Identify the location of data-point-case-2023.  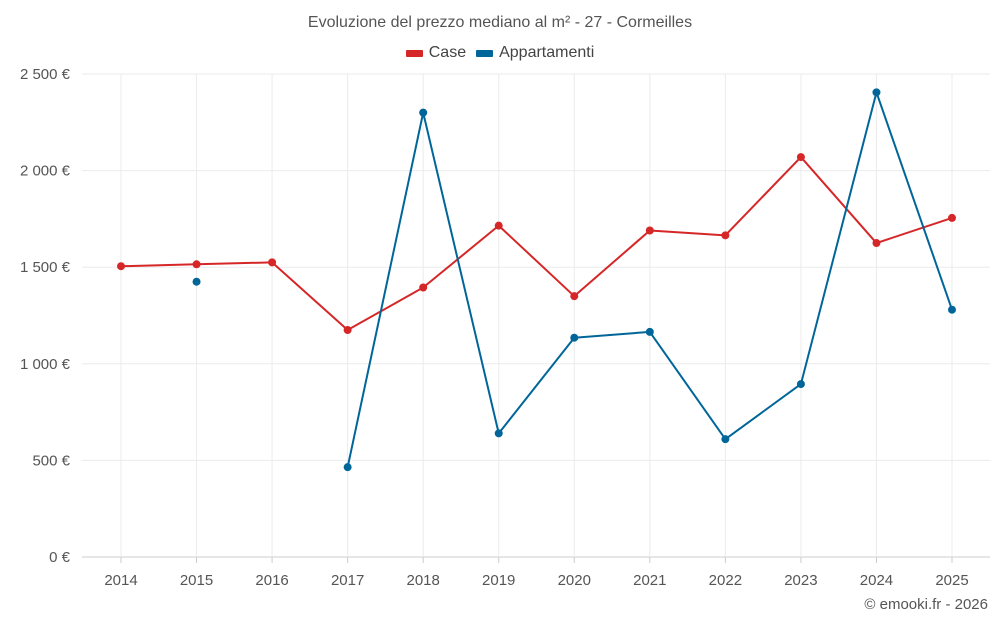
(800, 157).